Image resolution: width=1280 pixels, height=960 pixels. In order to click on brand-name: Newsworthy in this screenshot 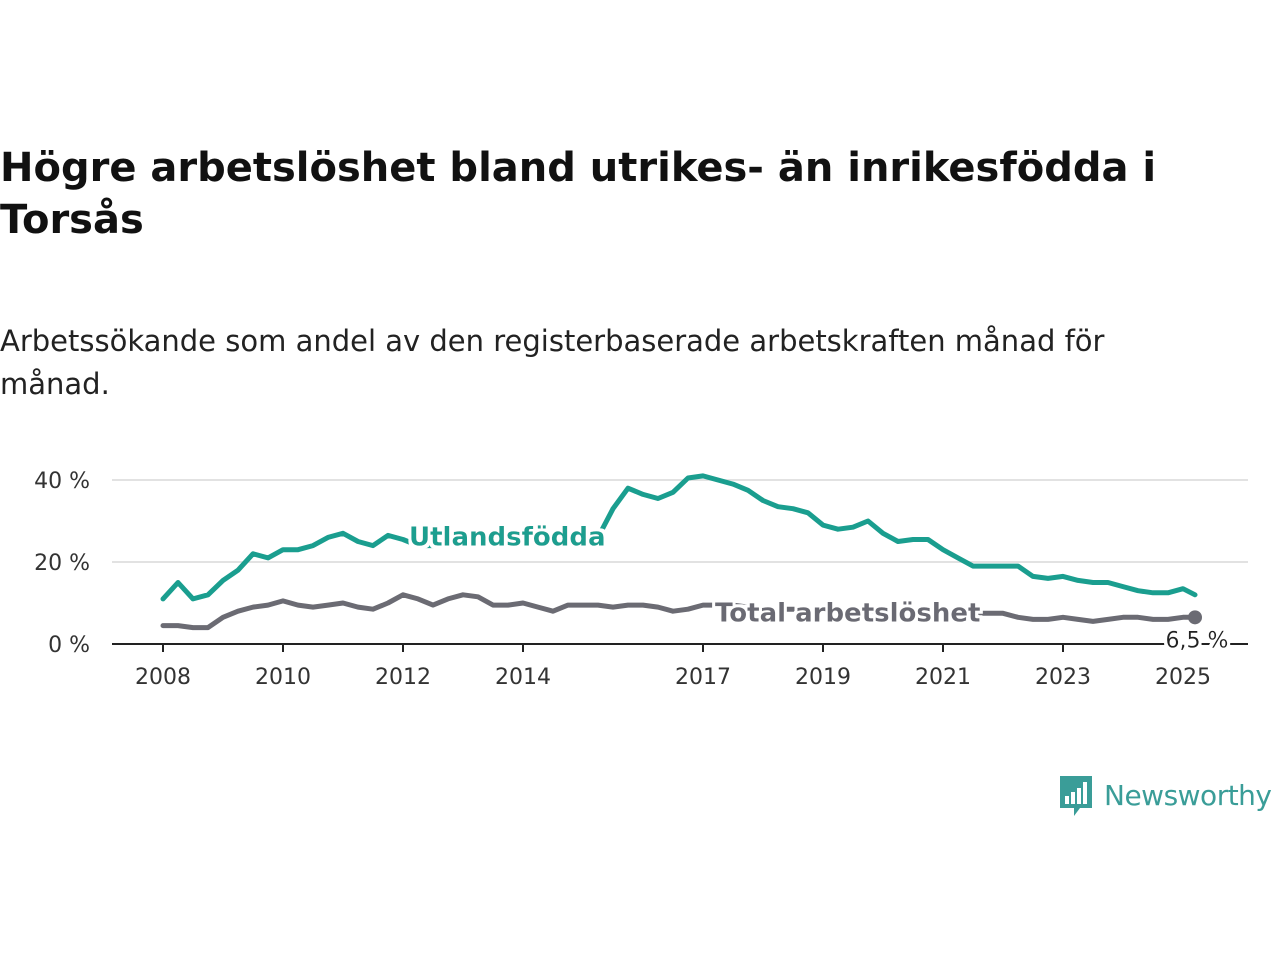, I will do `click(1188, 795)`.